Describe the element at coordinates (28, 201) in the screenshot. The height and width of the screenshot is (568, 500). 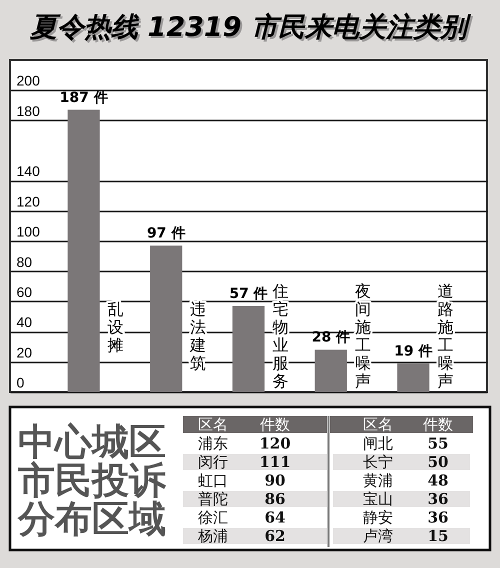
I see `y-tick-label: 120` at that location.